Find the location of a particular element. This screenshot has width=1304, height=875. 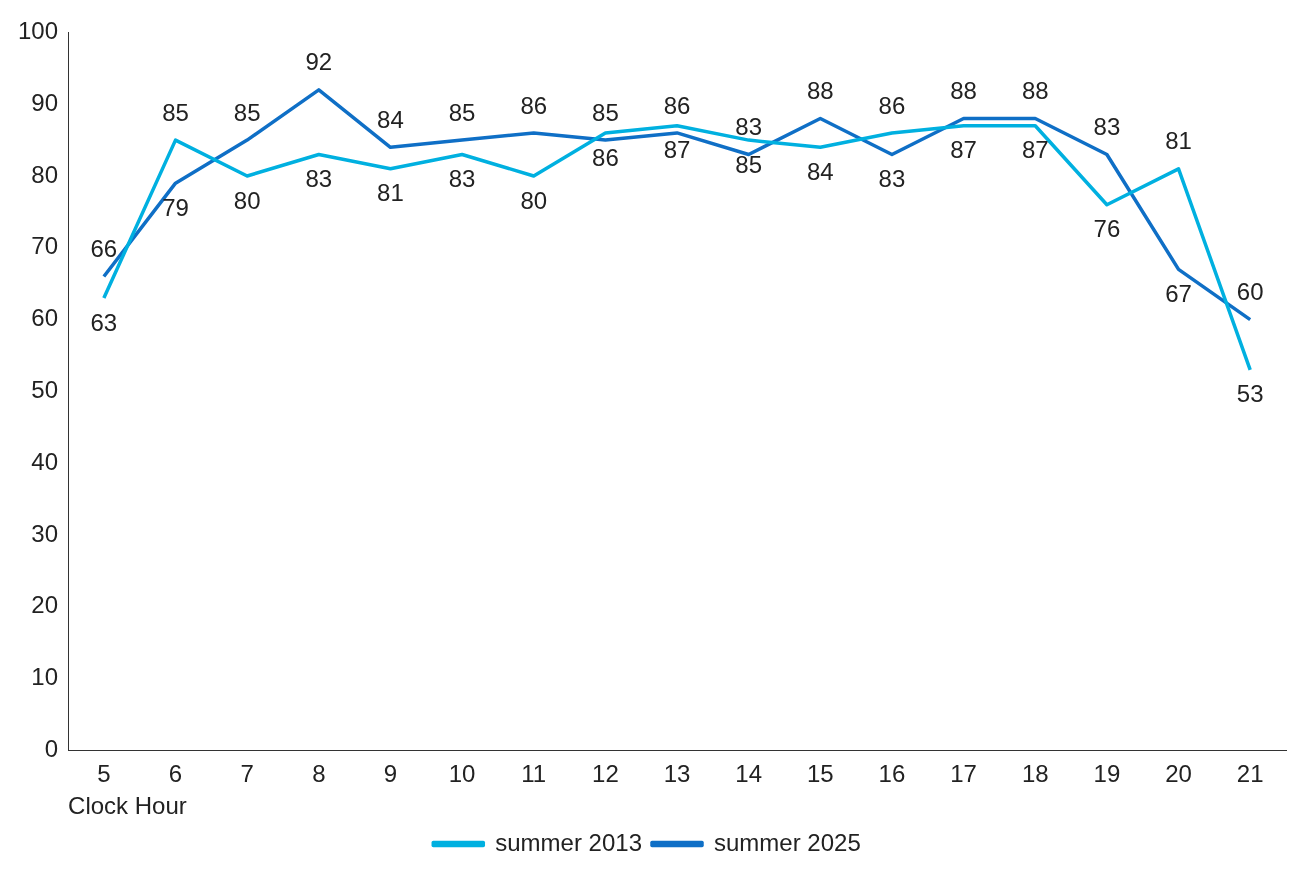

x-tick-label: 7 is located at coordinates (247, 774).